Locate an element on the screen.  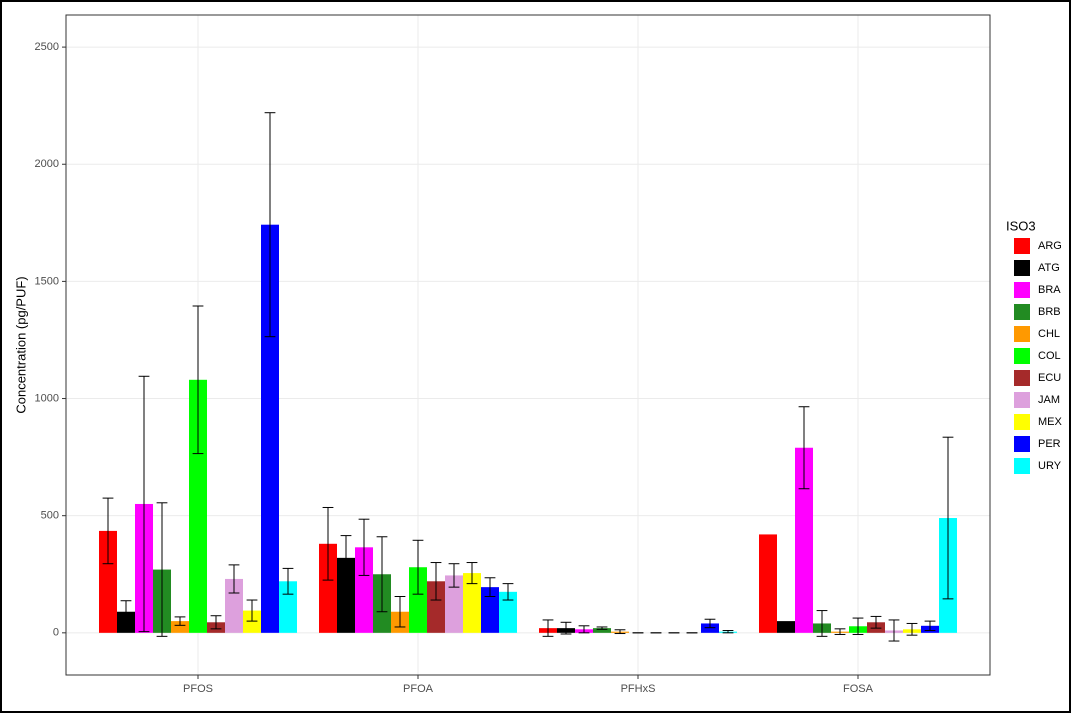
legend-label: PER is located at coordinates (1049, 444).